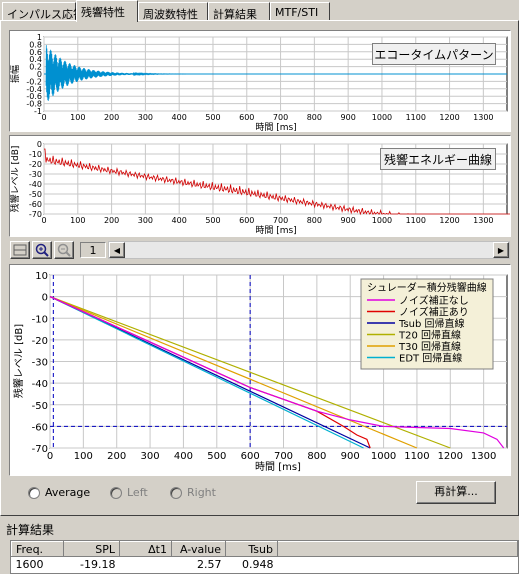 This screenshot has height=574, width=519. What do you see at coordinates (430, 358) in the screenshot?
I see `legend-label: EDT 回帰直線` at bounding box center [430, 358].